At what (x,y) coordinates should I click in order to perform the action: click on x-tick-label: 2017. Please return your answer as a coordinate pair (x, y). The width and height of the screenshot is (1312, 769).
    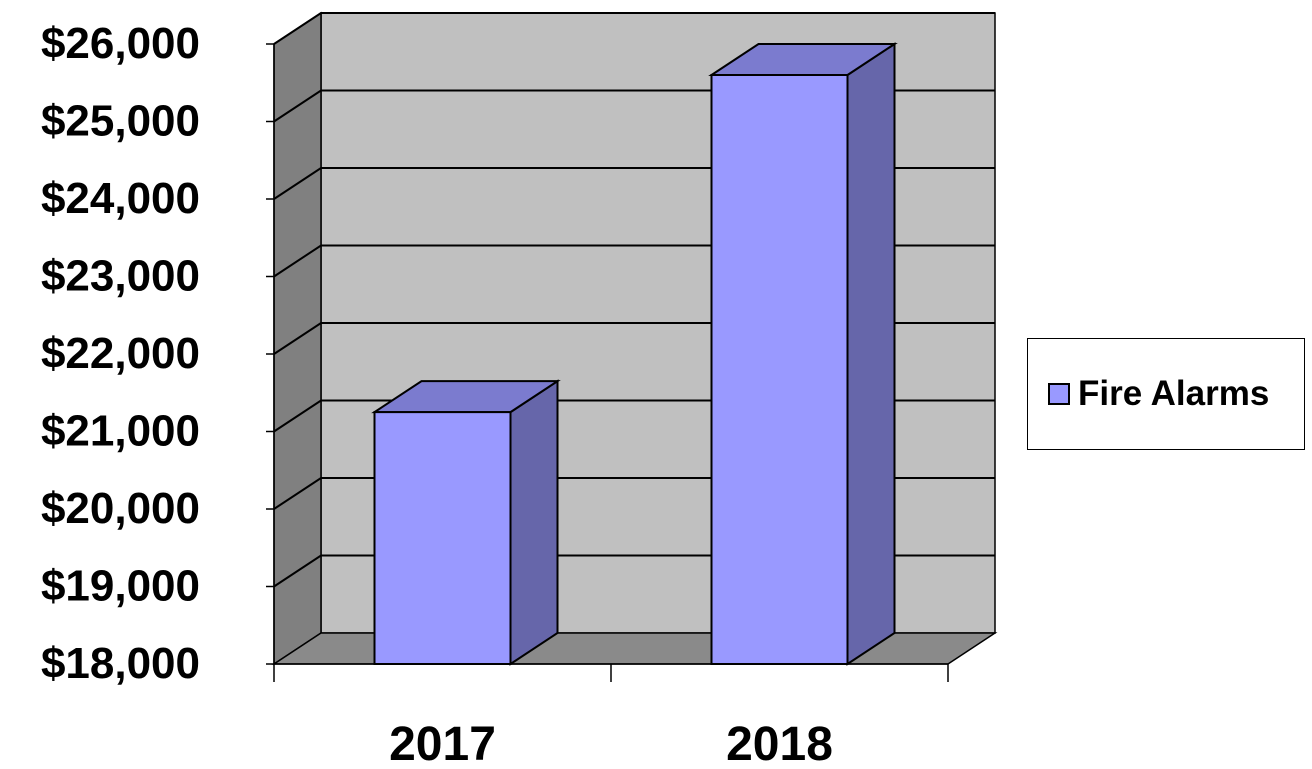
    Looking at the image, I should click on (442, 741).